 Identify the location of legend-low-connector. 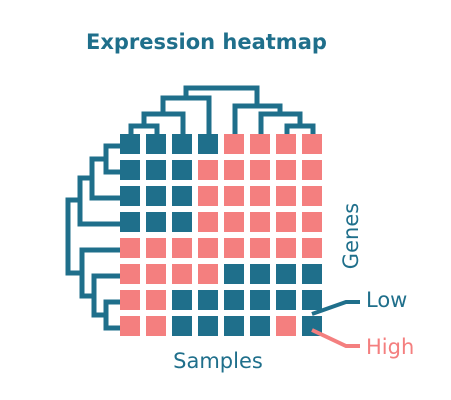
(335, 308).